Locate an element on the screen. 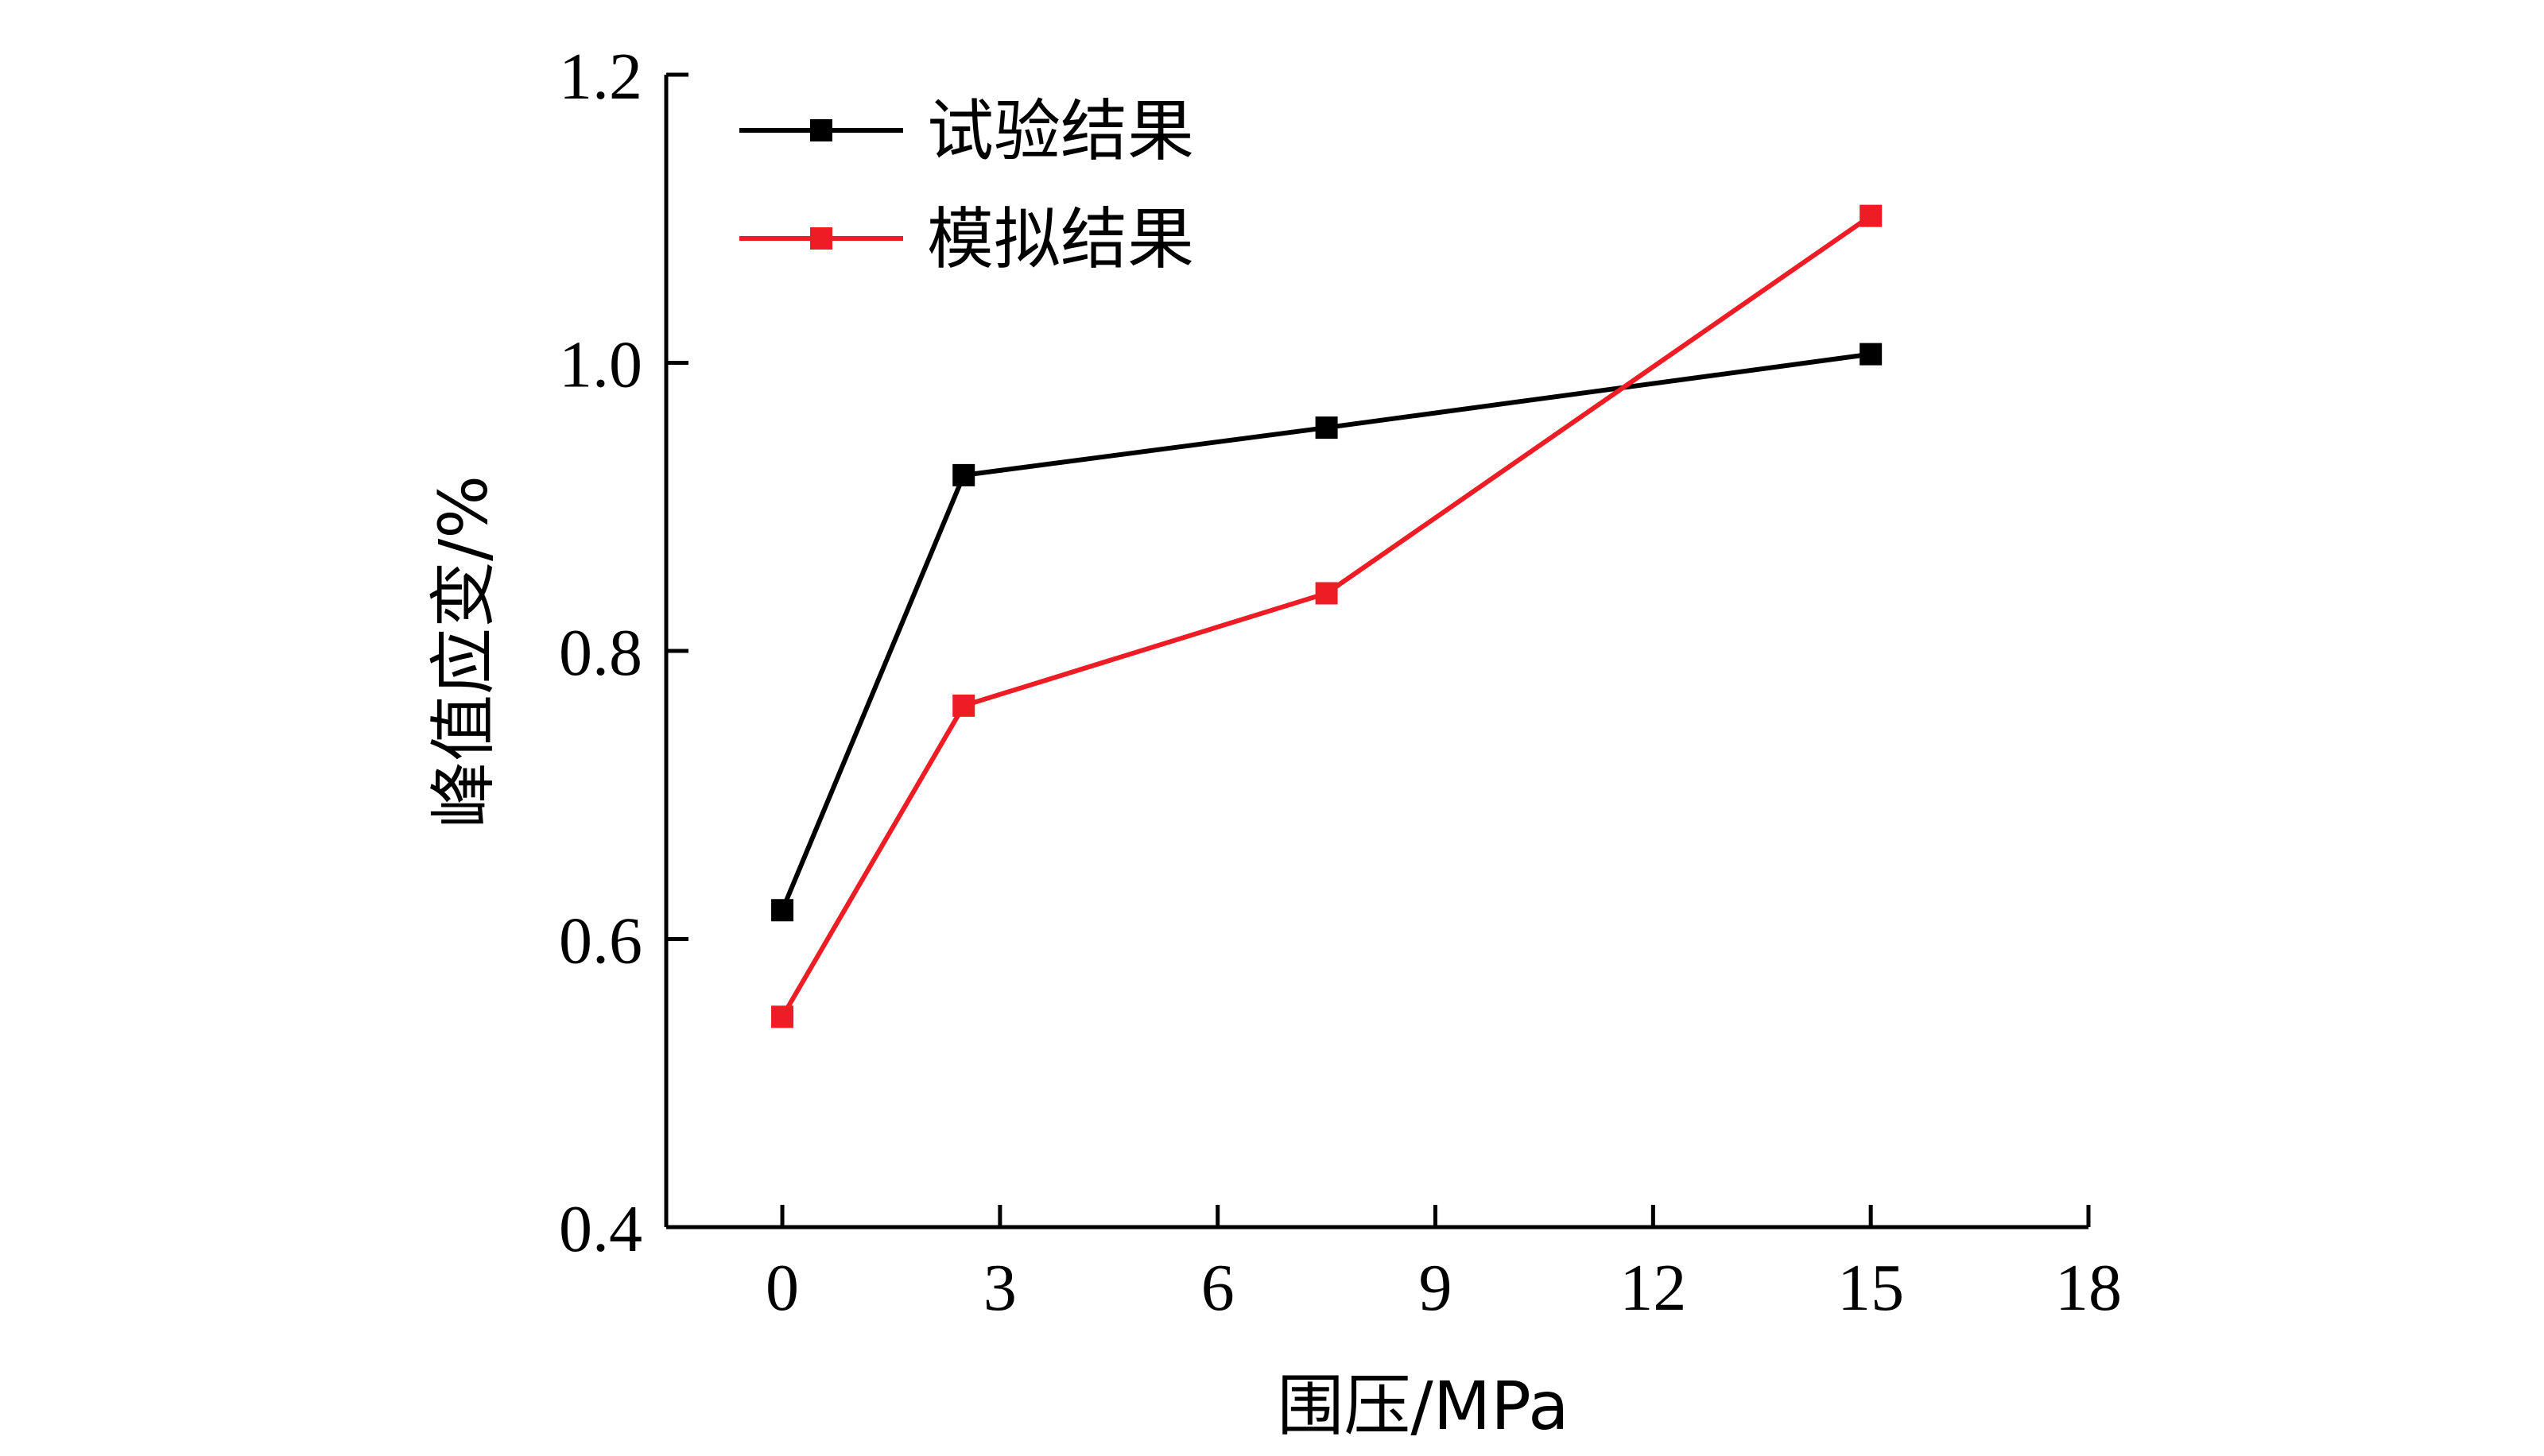  x-tick-label: 0 is located at coordinates (782, 1288).